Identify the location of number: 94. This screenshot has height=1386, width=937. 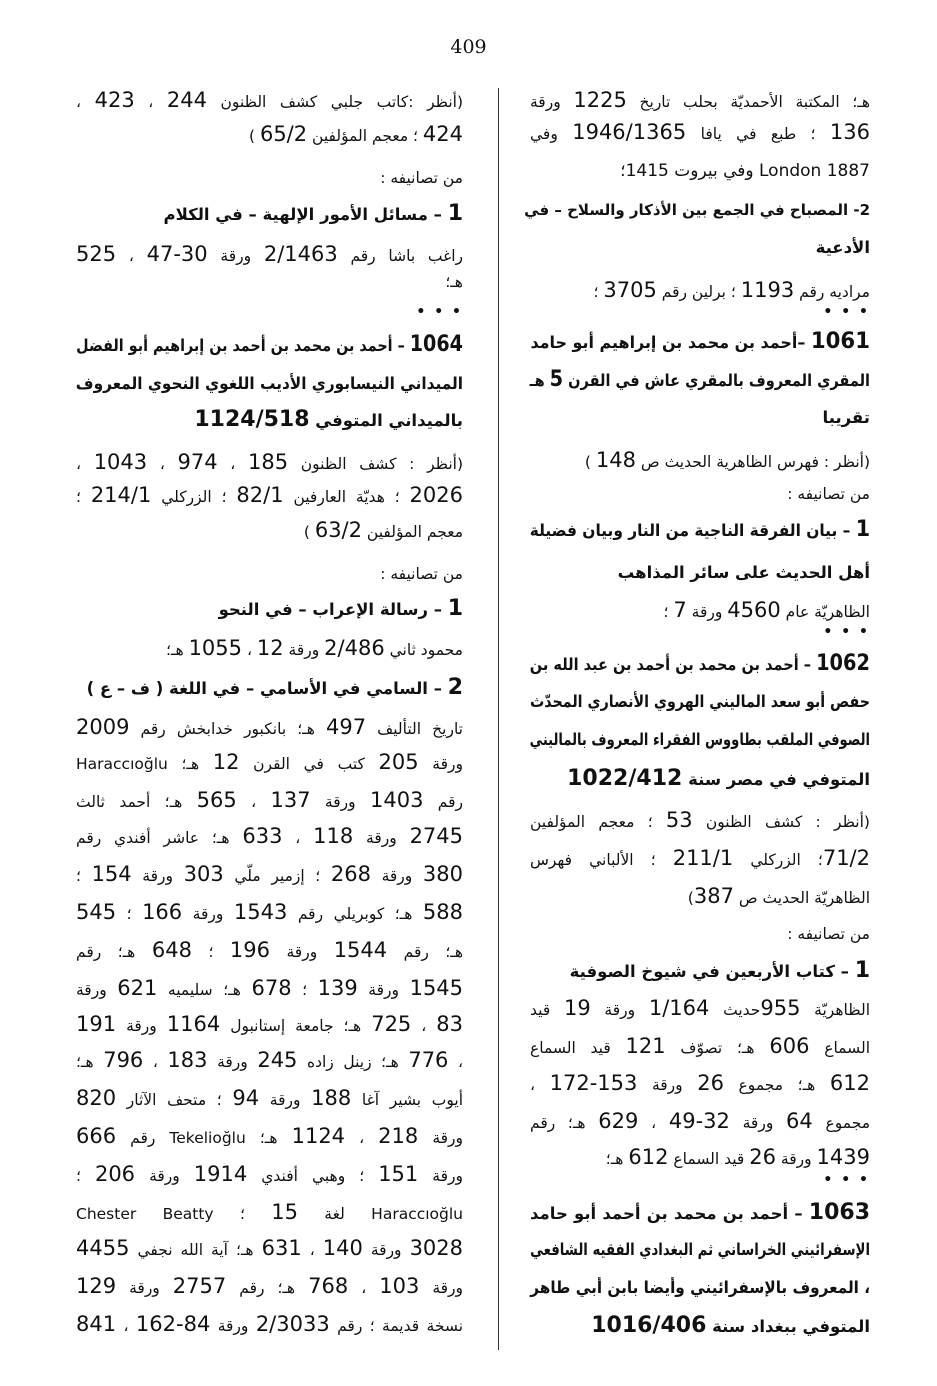
(246, 1098).